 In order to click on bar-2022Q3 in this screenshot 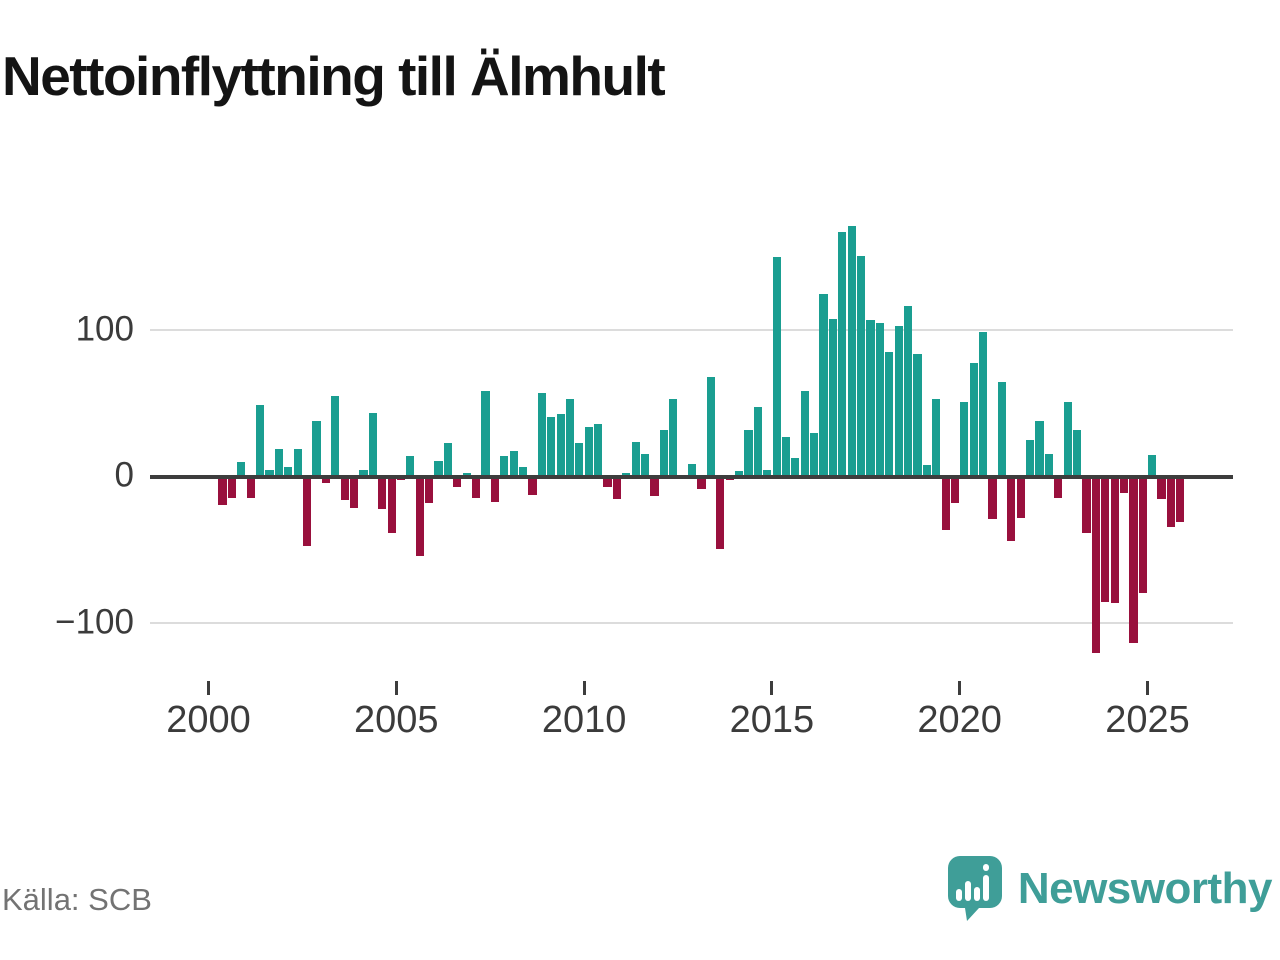, I will do `click(1058, 487)`.